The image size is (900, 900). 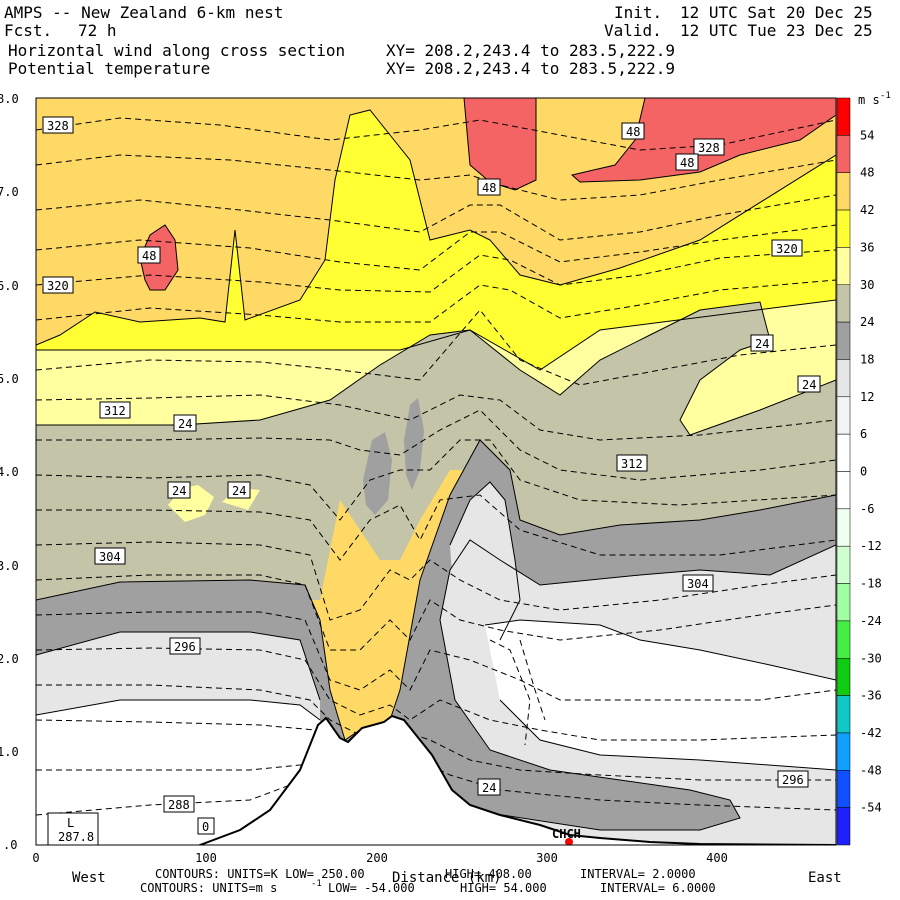 What do you see at coordinates (633, 30) in the screenshot?
I see `valid-label: Valid.` at bounding box center [633, 30].